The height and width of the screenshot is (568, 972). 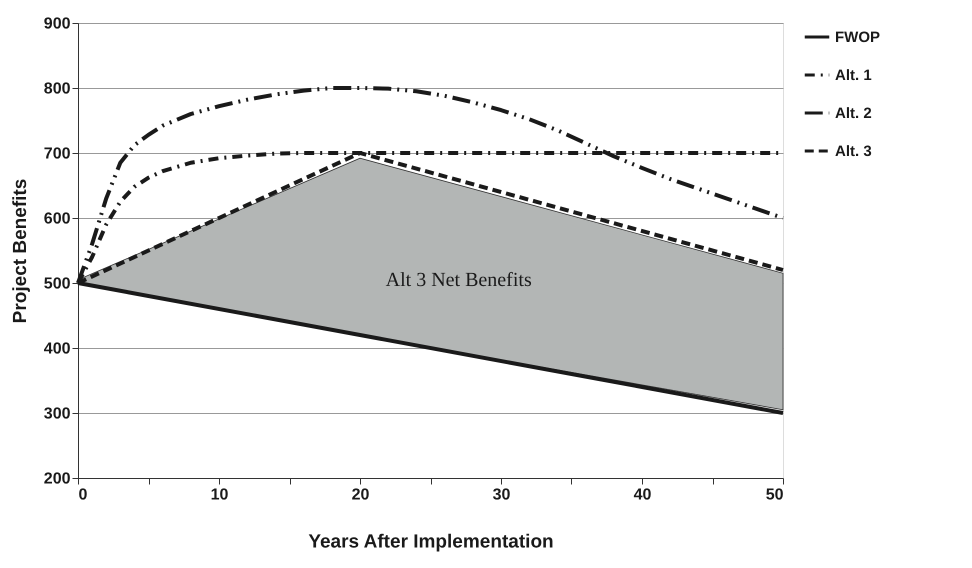 What do you see at coordinates (853, 75) in the screenshot?
I see `legend-label: Alt. 1` at bounding box center [853, 75].